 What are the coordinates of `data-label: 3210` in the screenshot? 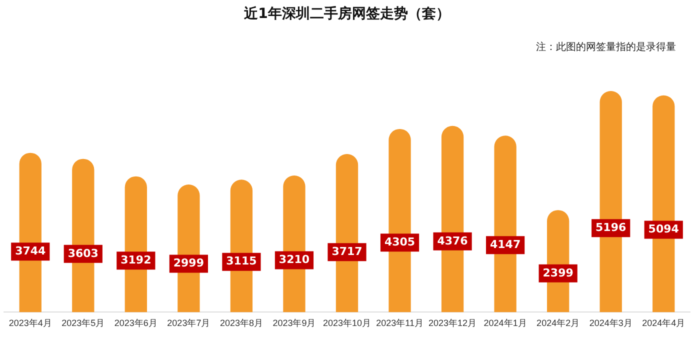 It's located at (294, 259).